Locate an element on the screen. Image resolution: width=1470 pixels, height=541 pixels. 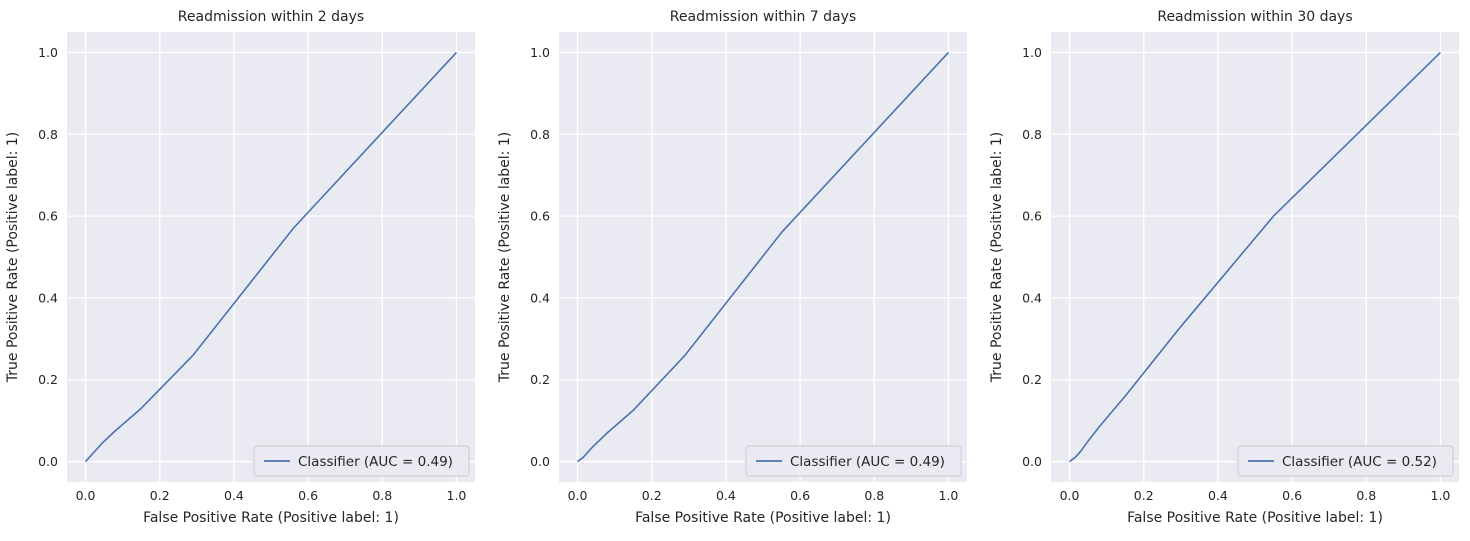
chart-title: Readmission within 2 days is located at coordinates (271, 17).